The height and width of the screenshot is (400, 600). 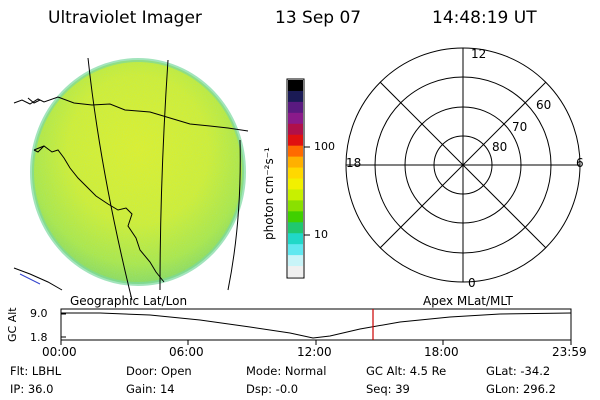 What do you see at coordinates (39, 313) in the screenshot?
I see `timeline-ytick-9: 9.0` at bounding box center [39, 313].